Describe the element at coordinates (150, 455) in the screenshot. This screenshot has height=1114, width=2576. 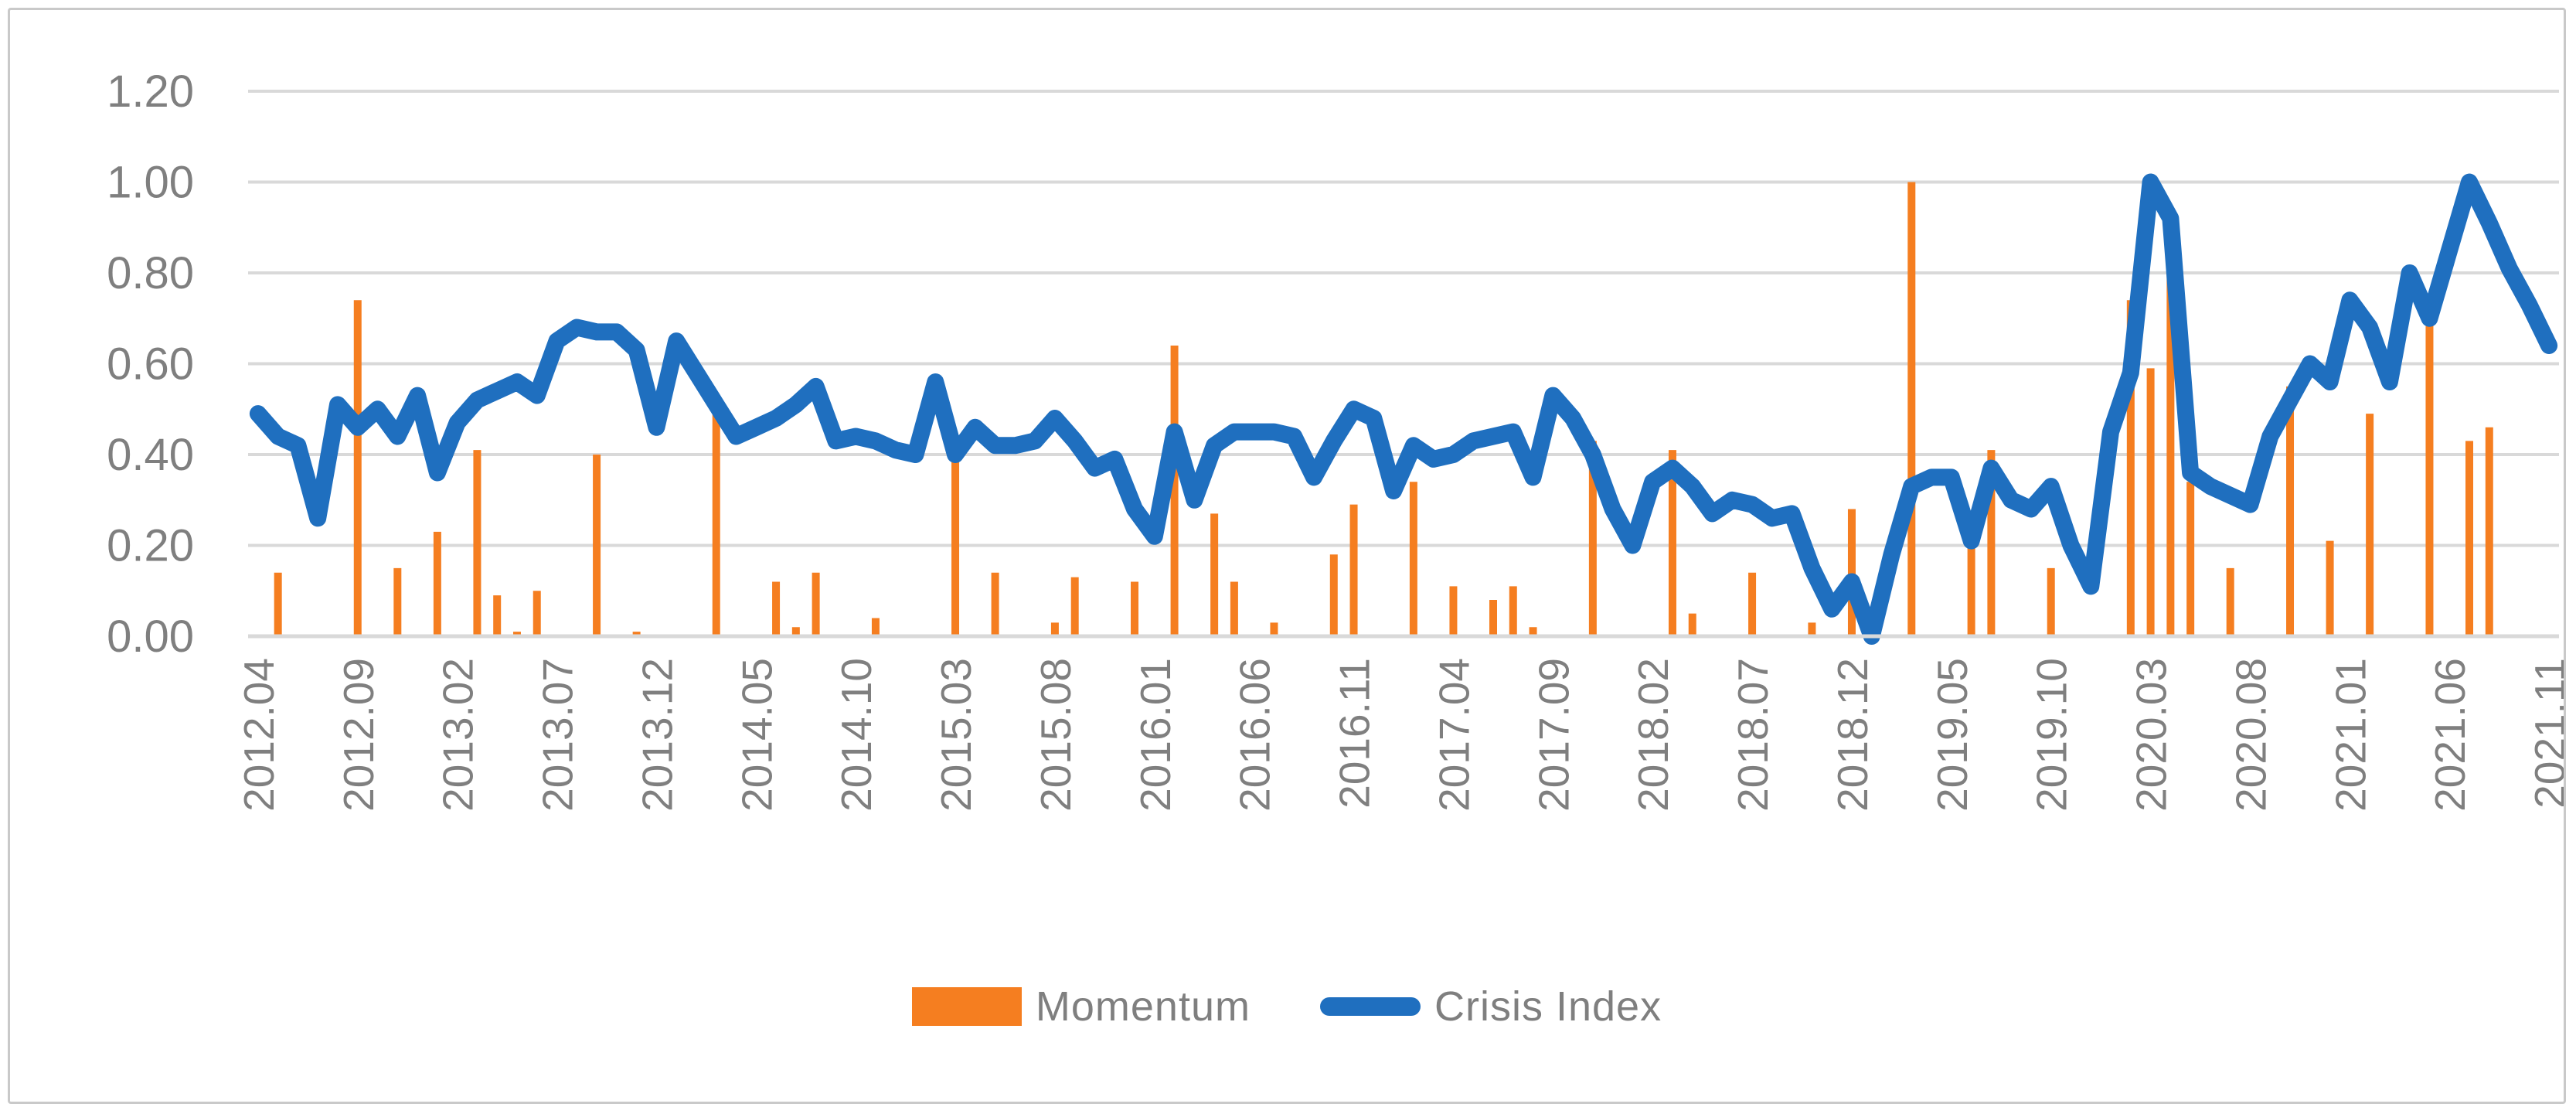
I see `y-axis-tick-label: 0.40` at that location.